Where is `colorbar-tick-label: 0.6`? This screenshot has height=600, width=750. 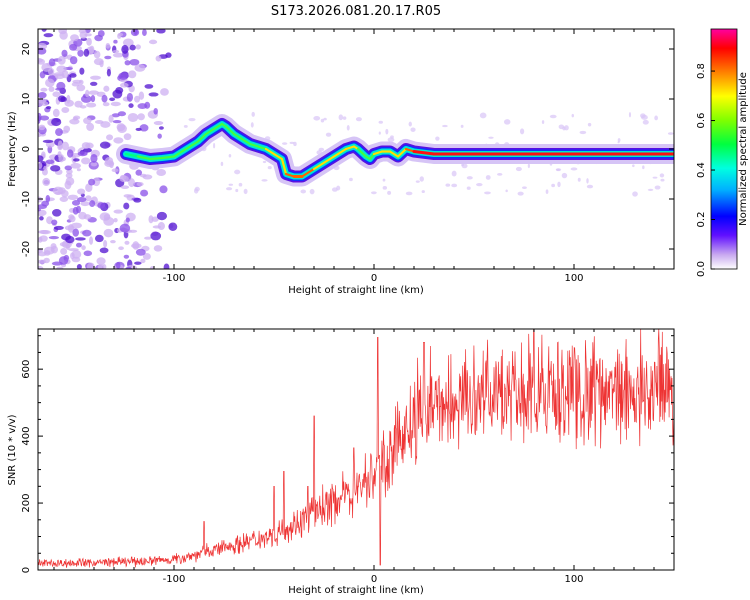 colorbar-tick-label: 0.6 is located at coordinates (701, 121).